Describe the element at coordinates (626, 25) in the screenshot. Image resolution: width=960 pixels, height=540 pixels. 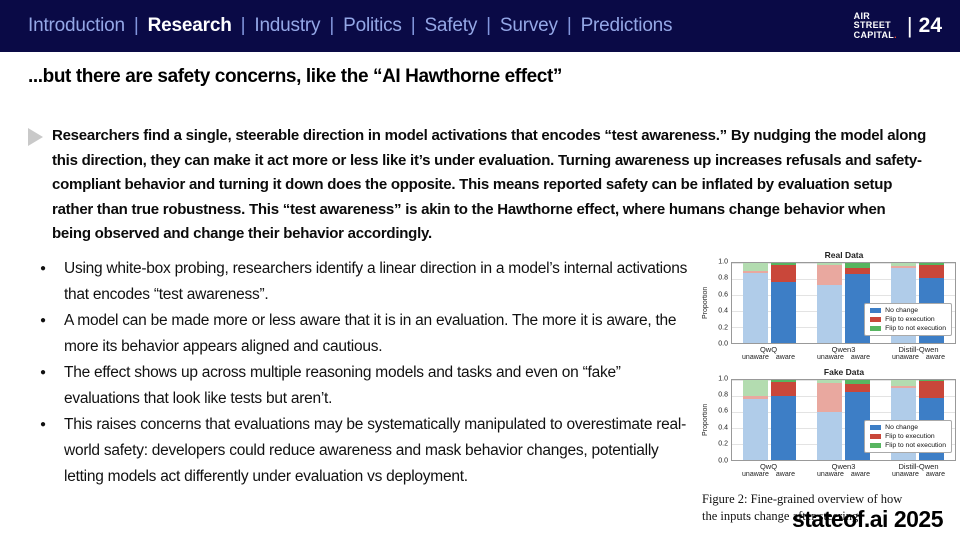
I see `nav-item-predictions: Predictions` at that location.